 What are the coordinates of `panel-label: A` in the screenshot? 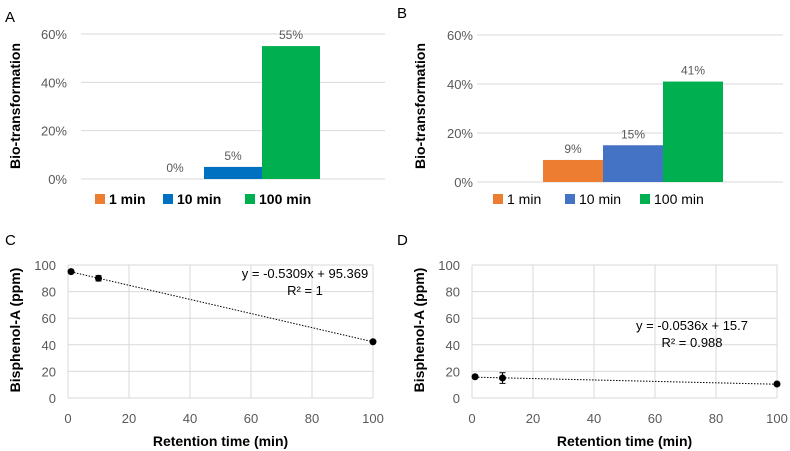 It's located at (10, 17).